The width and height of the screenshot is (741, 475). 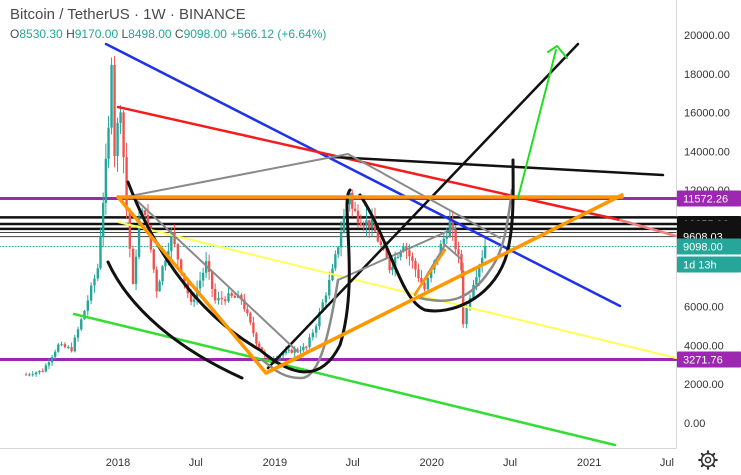 What do you see at coordinates (700, 265) in the screenshot?
I see `price-label-text: 1d 13h` at bounding box center [700, 265].